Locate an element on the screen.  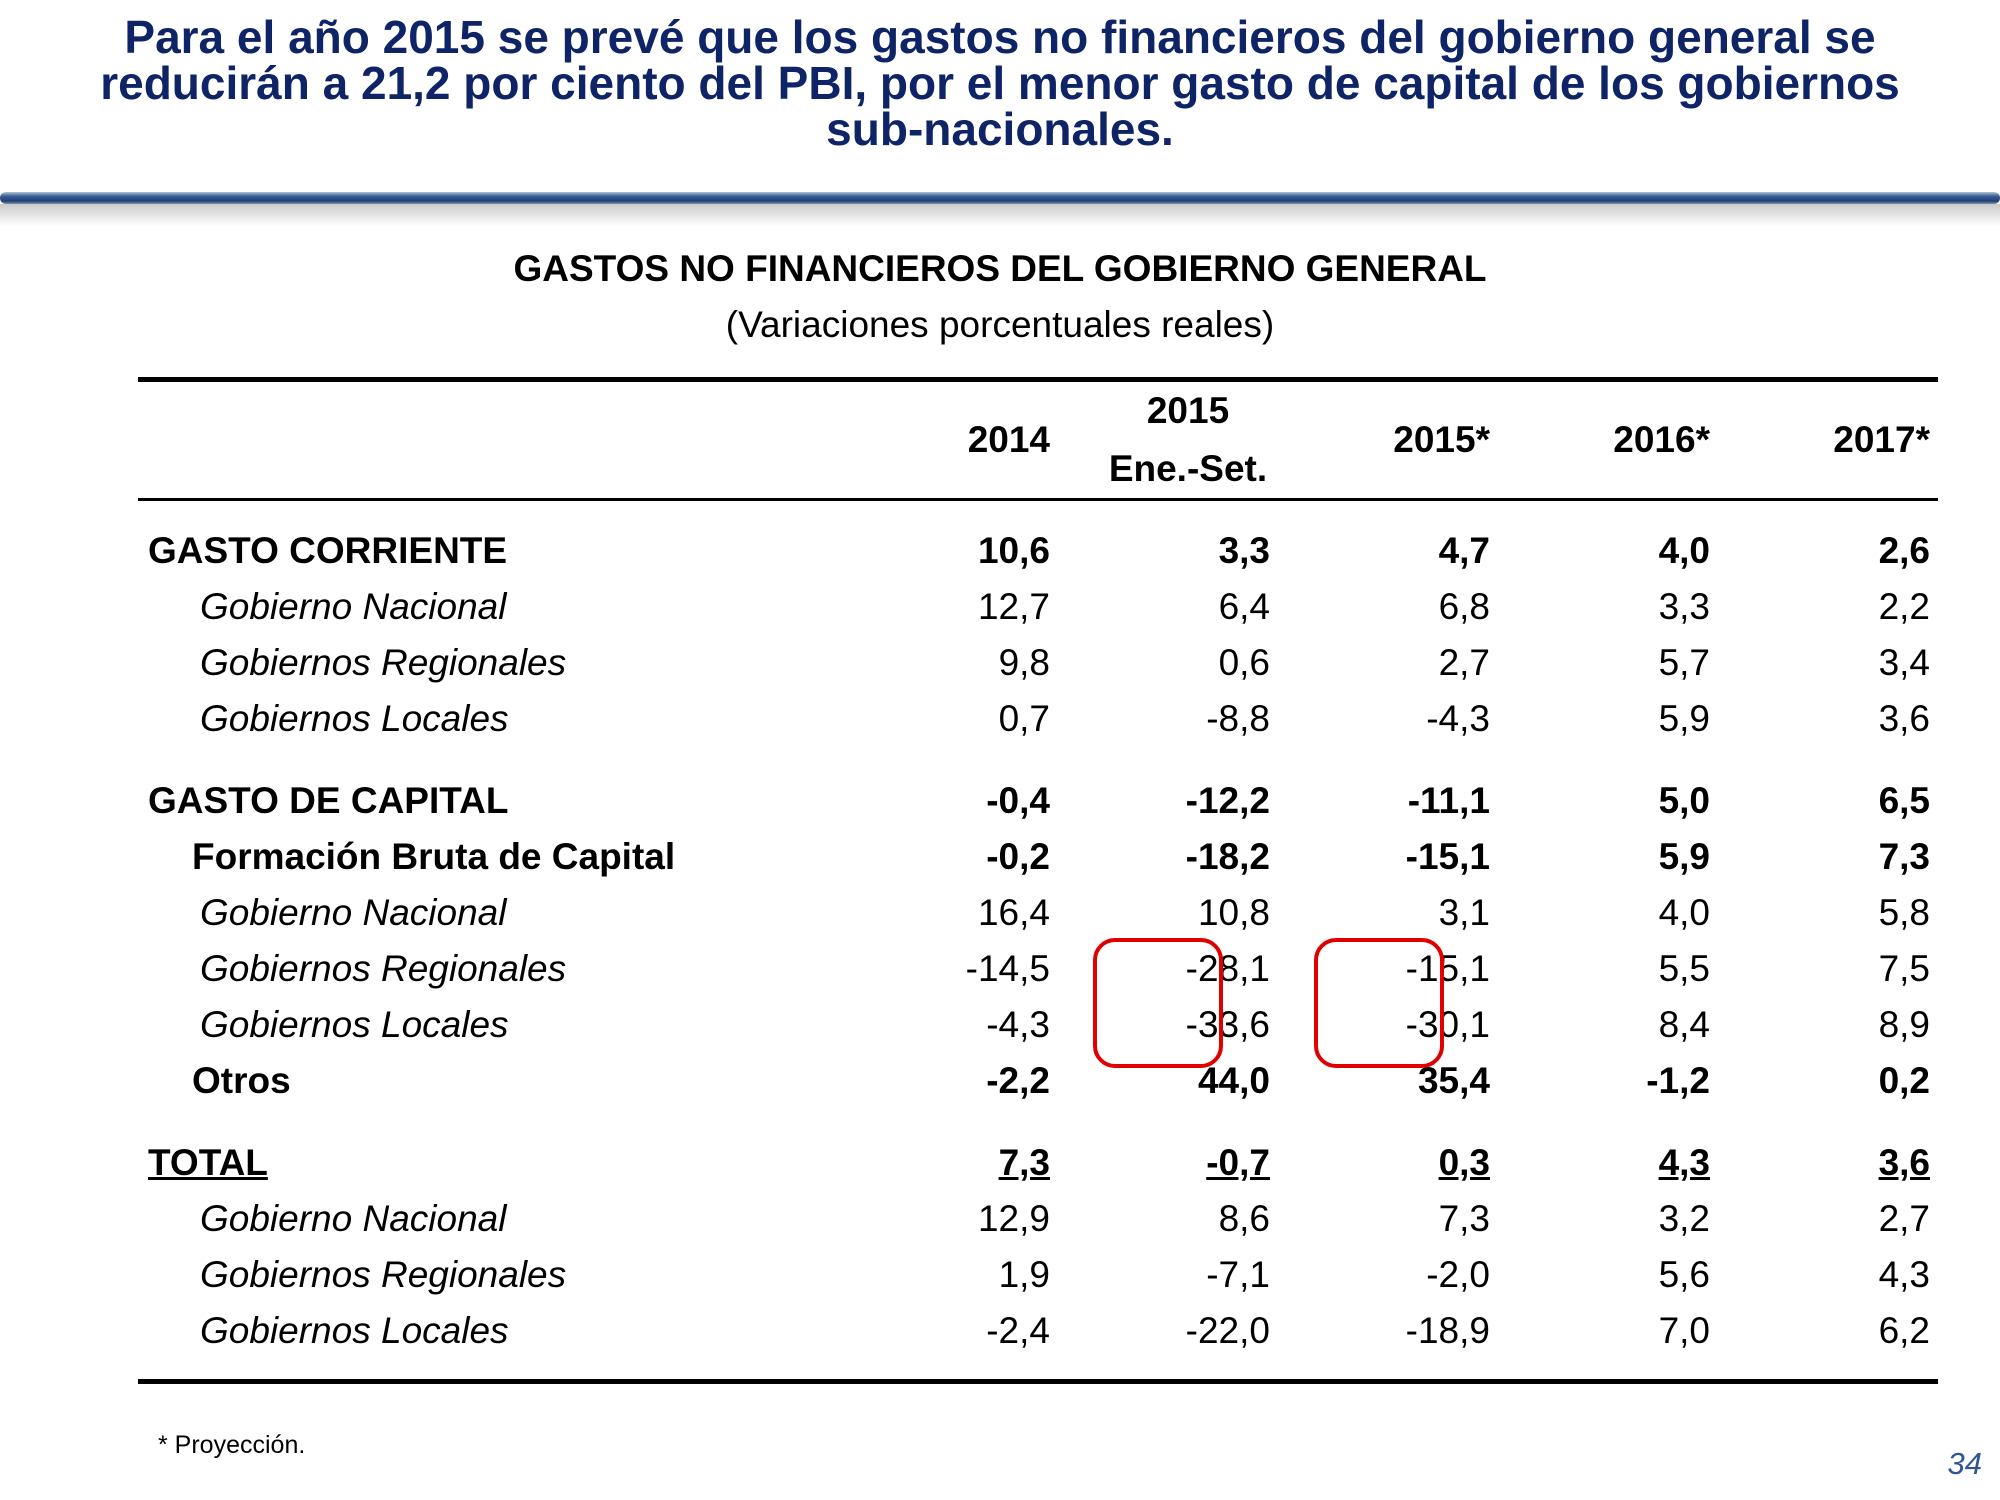
cell-value: -18,2 is located at coordinates (1227, 856).